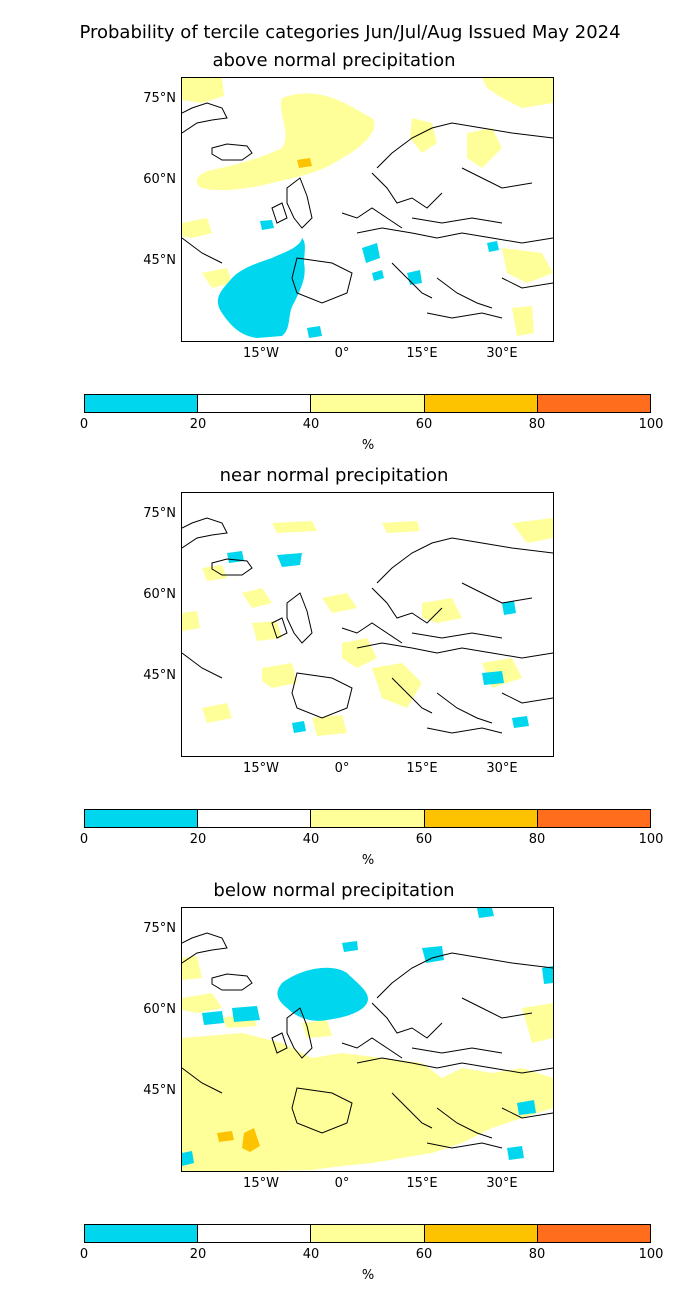 The width and height of the screenshot is (700, 1300). I want to click on map-near-normal, so click(367, 624).